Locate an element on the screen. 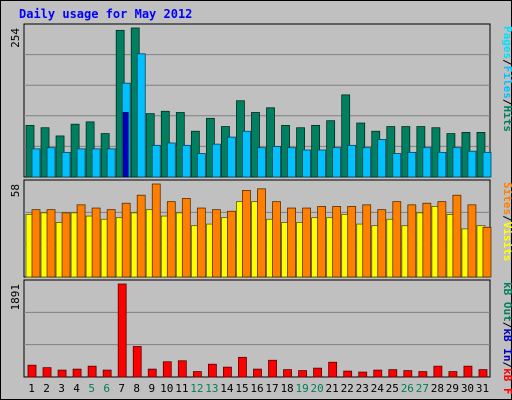 Image resolution: width=512 pixels, height=400 pixels. legend-item: Visits is located at coordinates (506, 242).